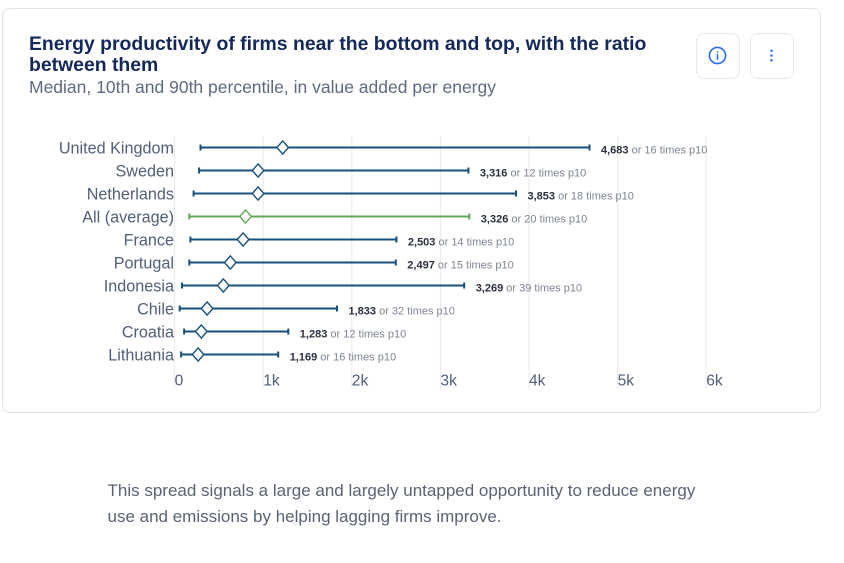  What do you see at coordinates (145, 172) in the screenshot?
I see `svg-text: Sweden` at bounding box center [145, 172].